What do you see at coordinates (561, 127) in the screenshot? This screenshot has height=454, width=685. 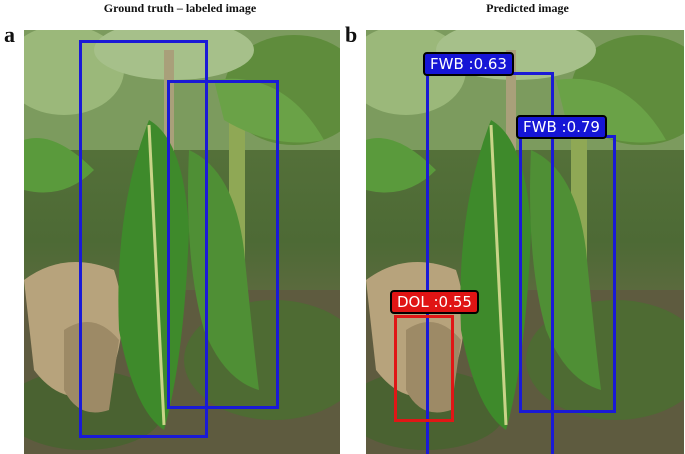 I see `fwb-label-2: FWB :0.79` at bounding box center [561, 127].